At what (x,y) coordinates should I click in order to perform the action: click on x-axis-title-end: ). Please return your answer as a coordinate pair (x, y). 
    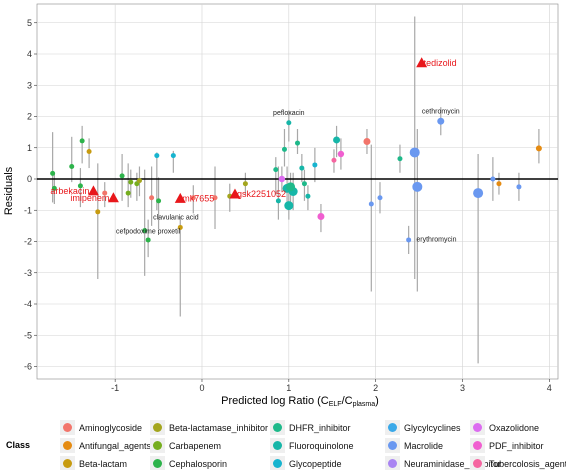
    Looking at the image, I should click on (377, 401).